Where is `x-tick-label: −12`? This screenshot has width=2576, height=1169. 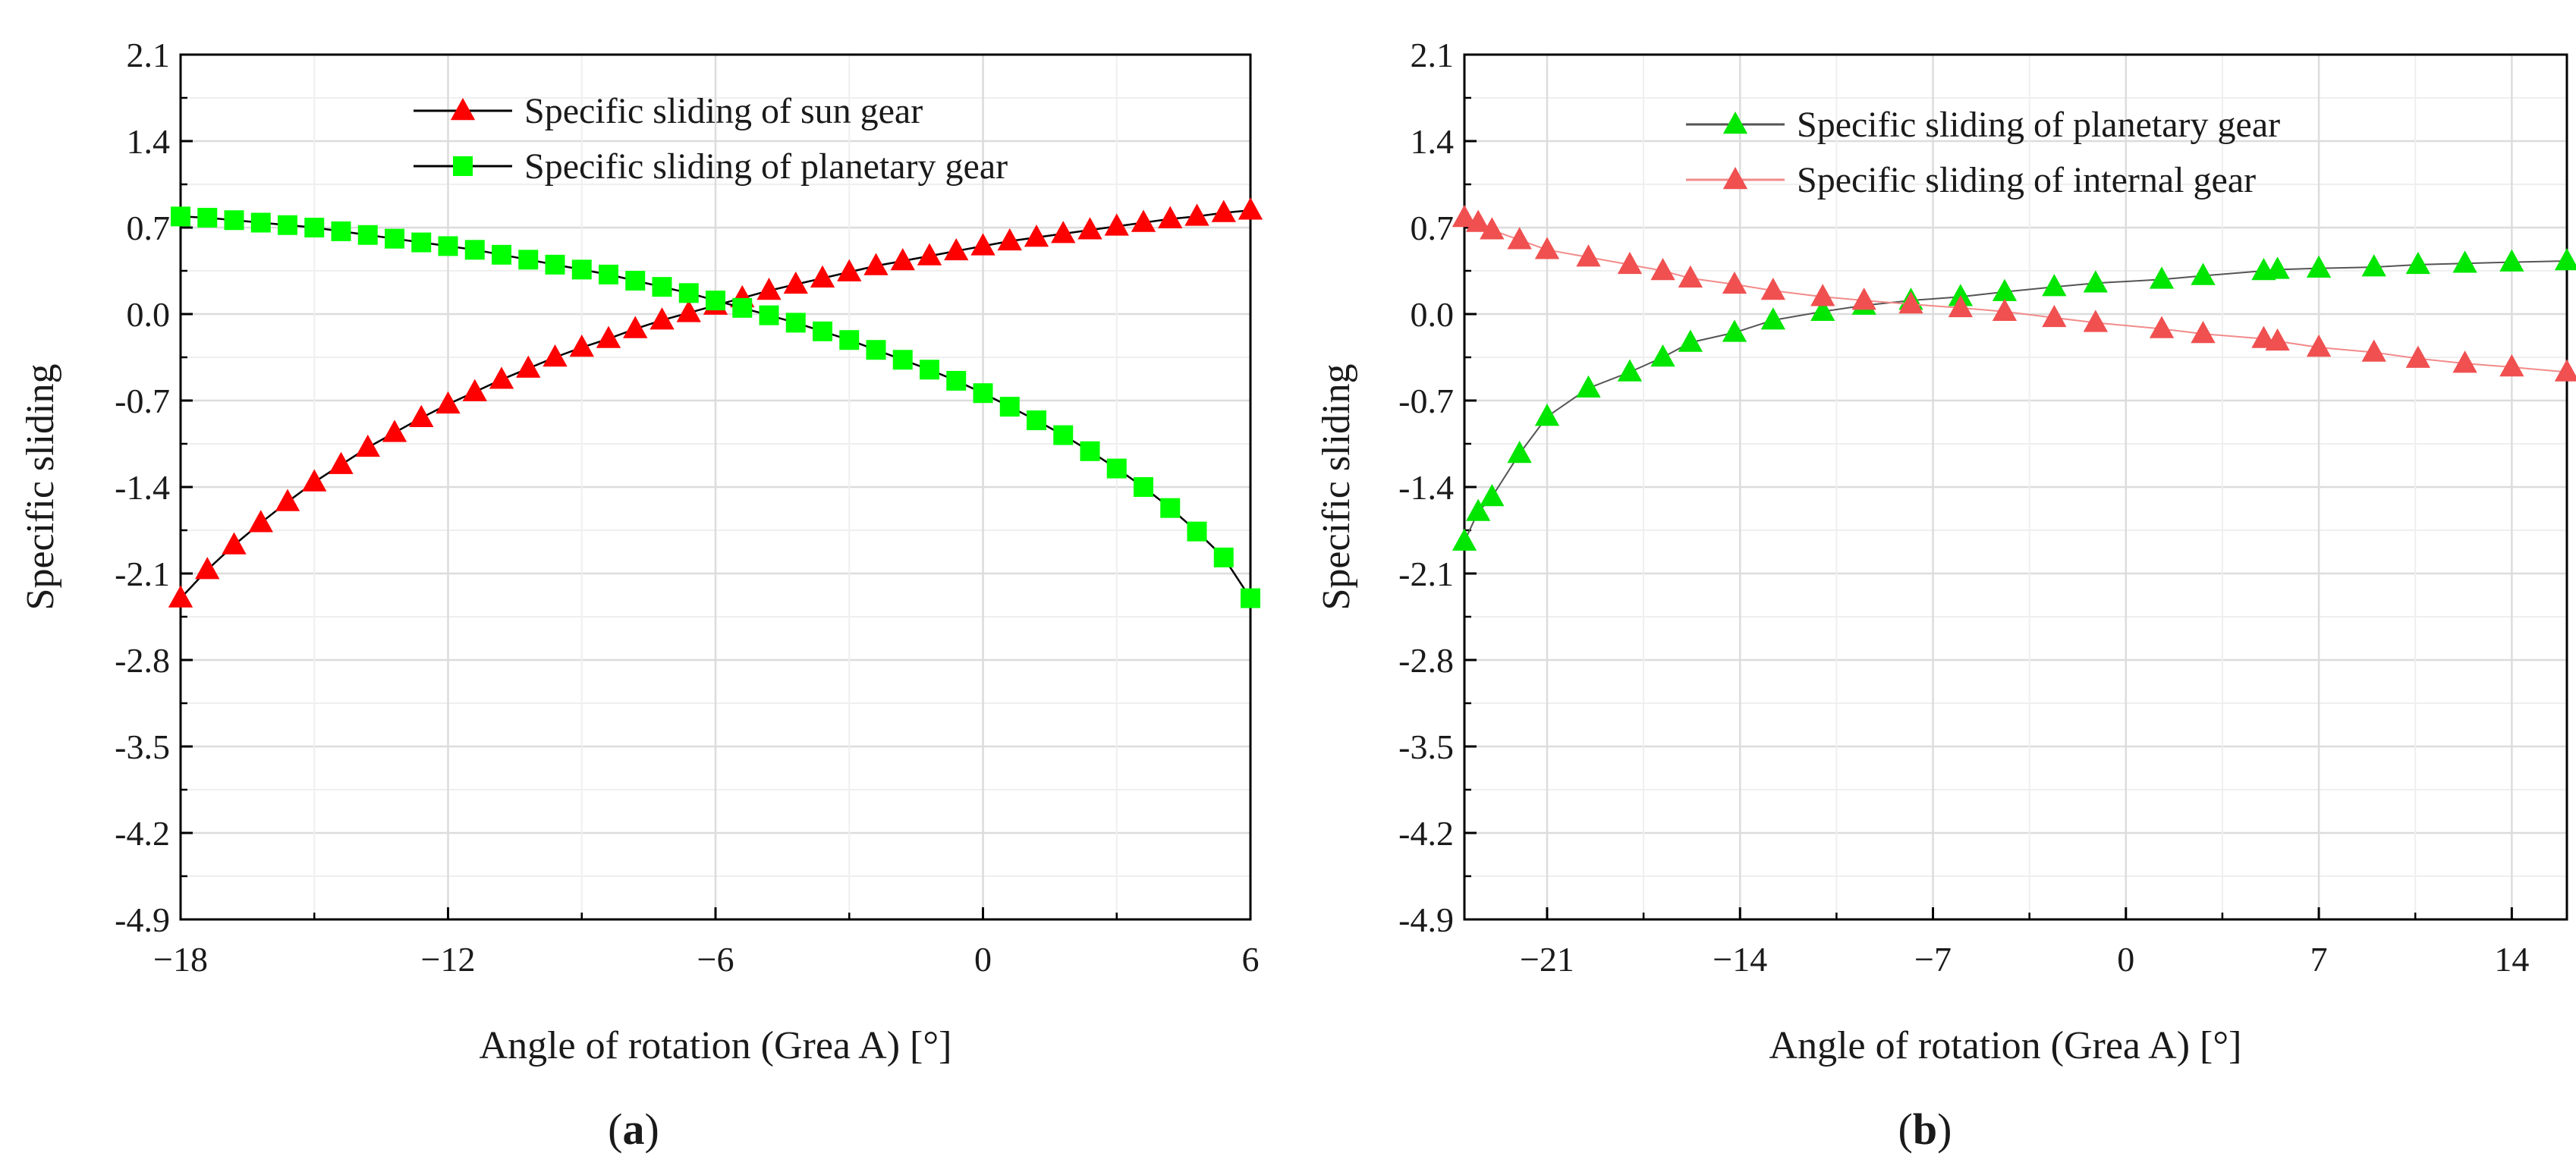 x-tick-label: −12 is located at coordinates (448, 959).